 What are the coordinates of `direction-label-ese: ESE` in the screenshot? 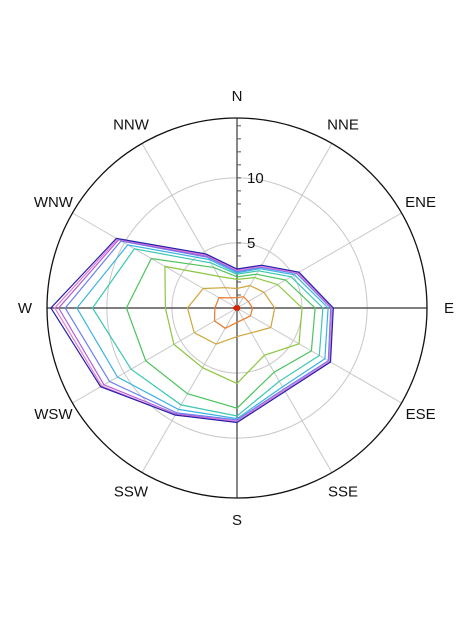 It's located at (421, 414).